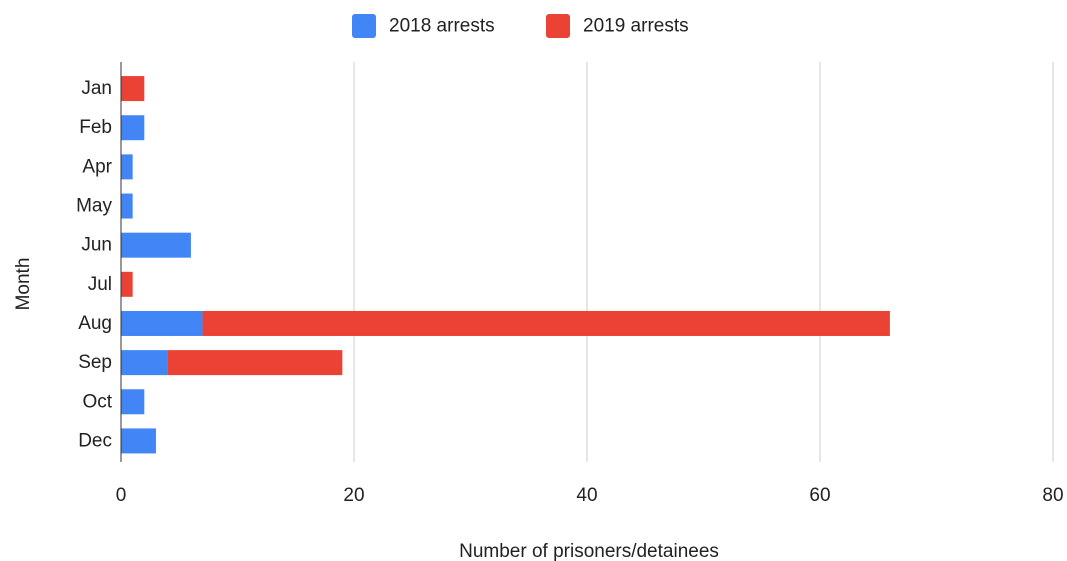  Describe the element at coordinates (95, 440) in the screenshot. I see `y-tick-label-dec: Dec` at that location.